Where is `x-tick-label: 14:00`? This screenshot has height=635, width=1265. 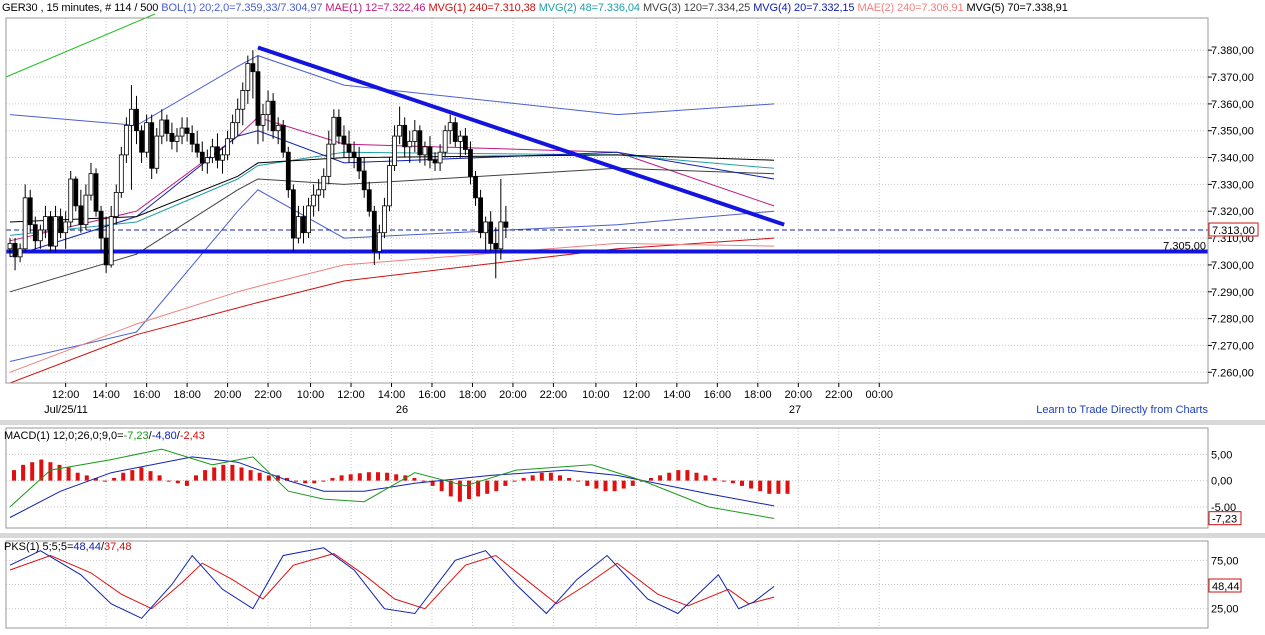
x-tick-label: 14:00 is located at coordinates (106, 395).